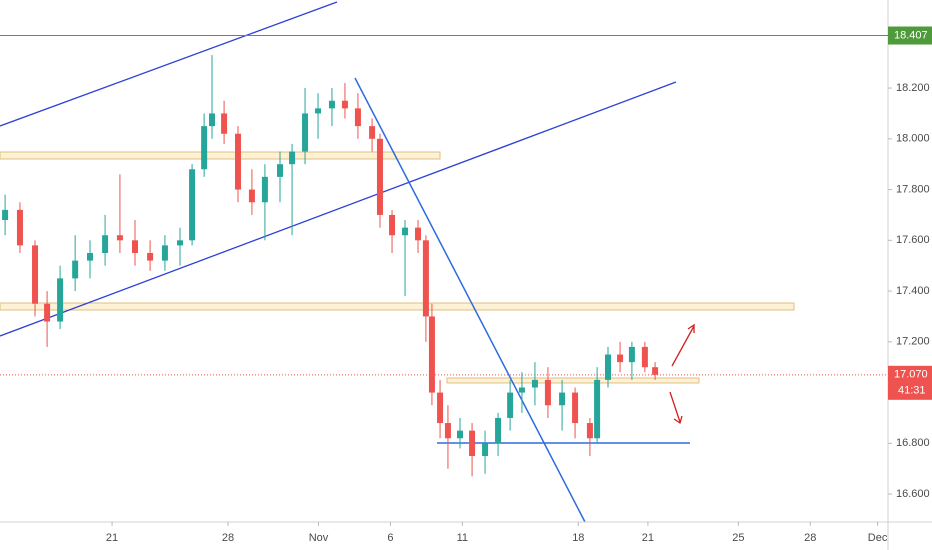  Describe the element at coordinates (910, 382) in the screenshot. I see `price-tag` at that location.